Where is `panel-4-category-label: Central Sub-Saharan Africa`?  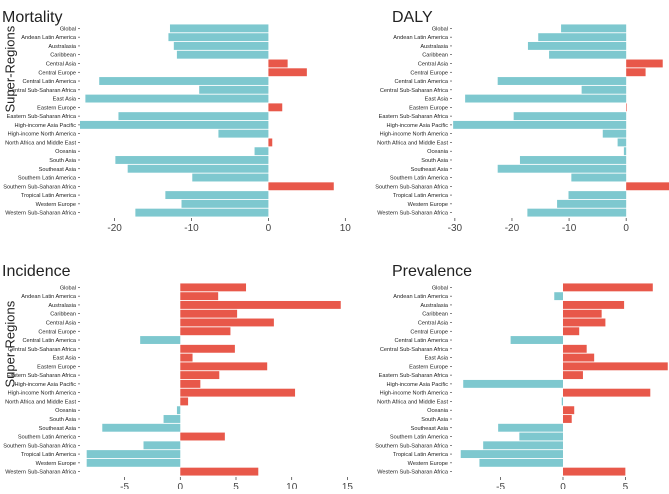
panel-4-category-label: Central Sub-Saharan Africa is located at coordinates (414, 350).